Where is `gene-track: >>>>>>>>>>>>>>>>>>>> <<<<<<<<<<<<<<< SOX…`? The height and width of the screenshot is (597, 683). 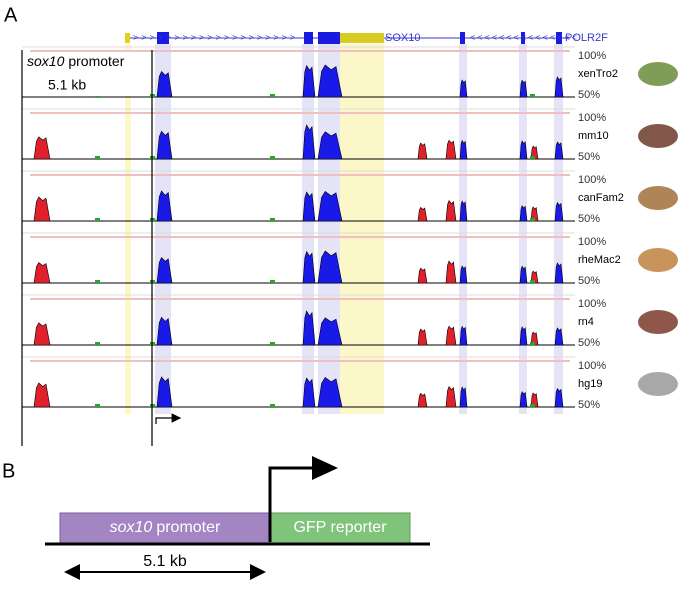
gene-track: >>>>>>>>>>>>>>>>>>>> <<<<<<<<<<<<<<< SOX… is located at coordinates (366, 38).